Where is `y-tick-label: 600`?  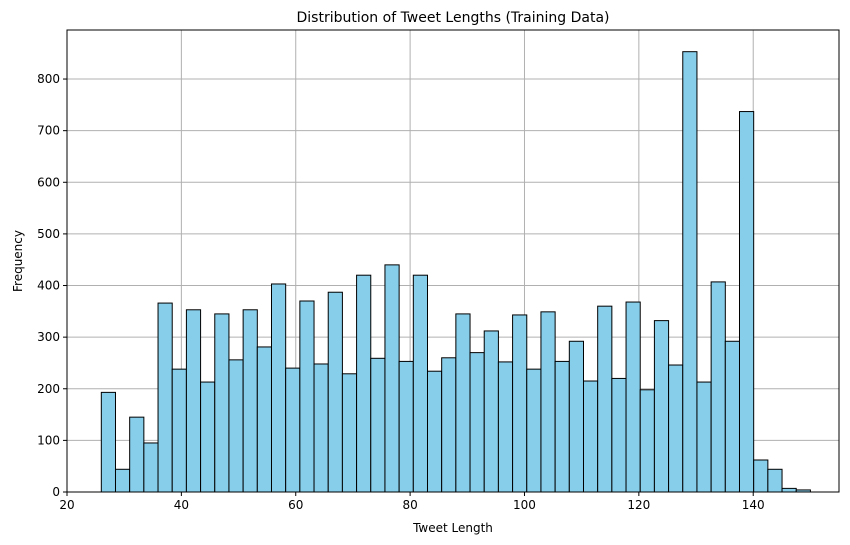
y-tick-label: 600 is located at coordinates (48, 182).